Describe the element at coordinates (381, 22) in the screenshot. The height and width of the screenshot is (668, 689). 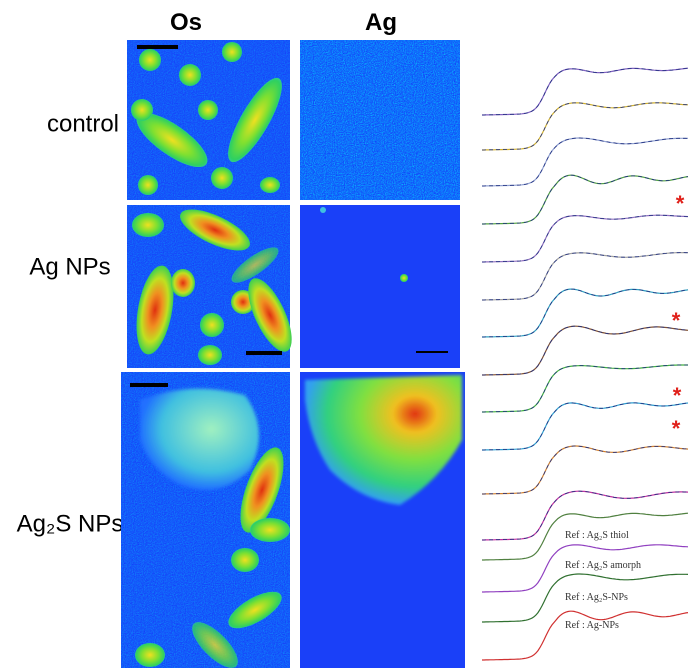
I see `column-header: Ag` at that location.